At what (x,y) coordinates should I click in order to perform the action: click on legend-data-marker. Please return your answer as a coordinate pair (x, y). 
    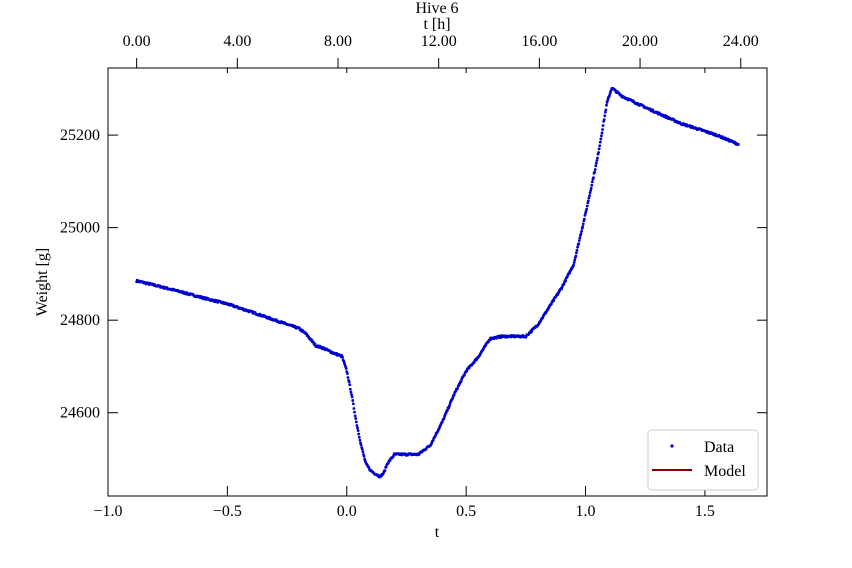
    Looking at the image, I should click on (672, 446).